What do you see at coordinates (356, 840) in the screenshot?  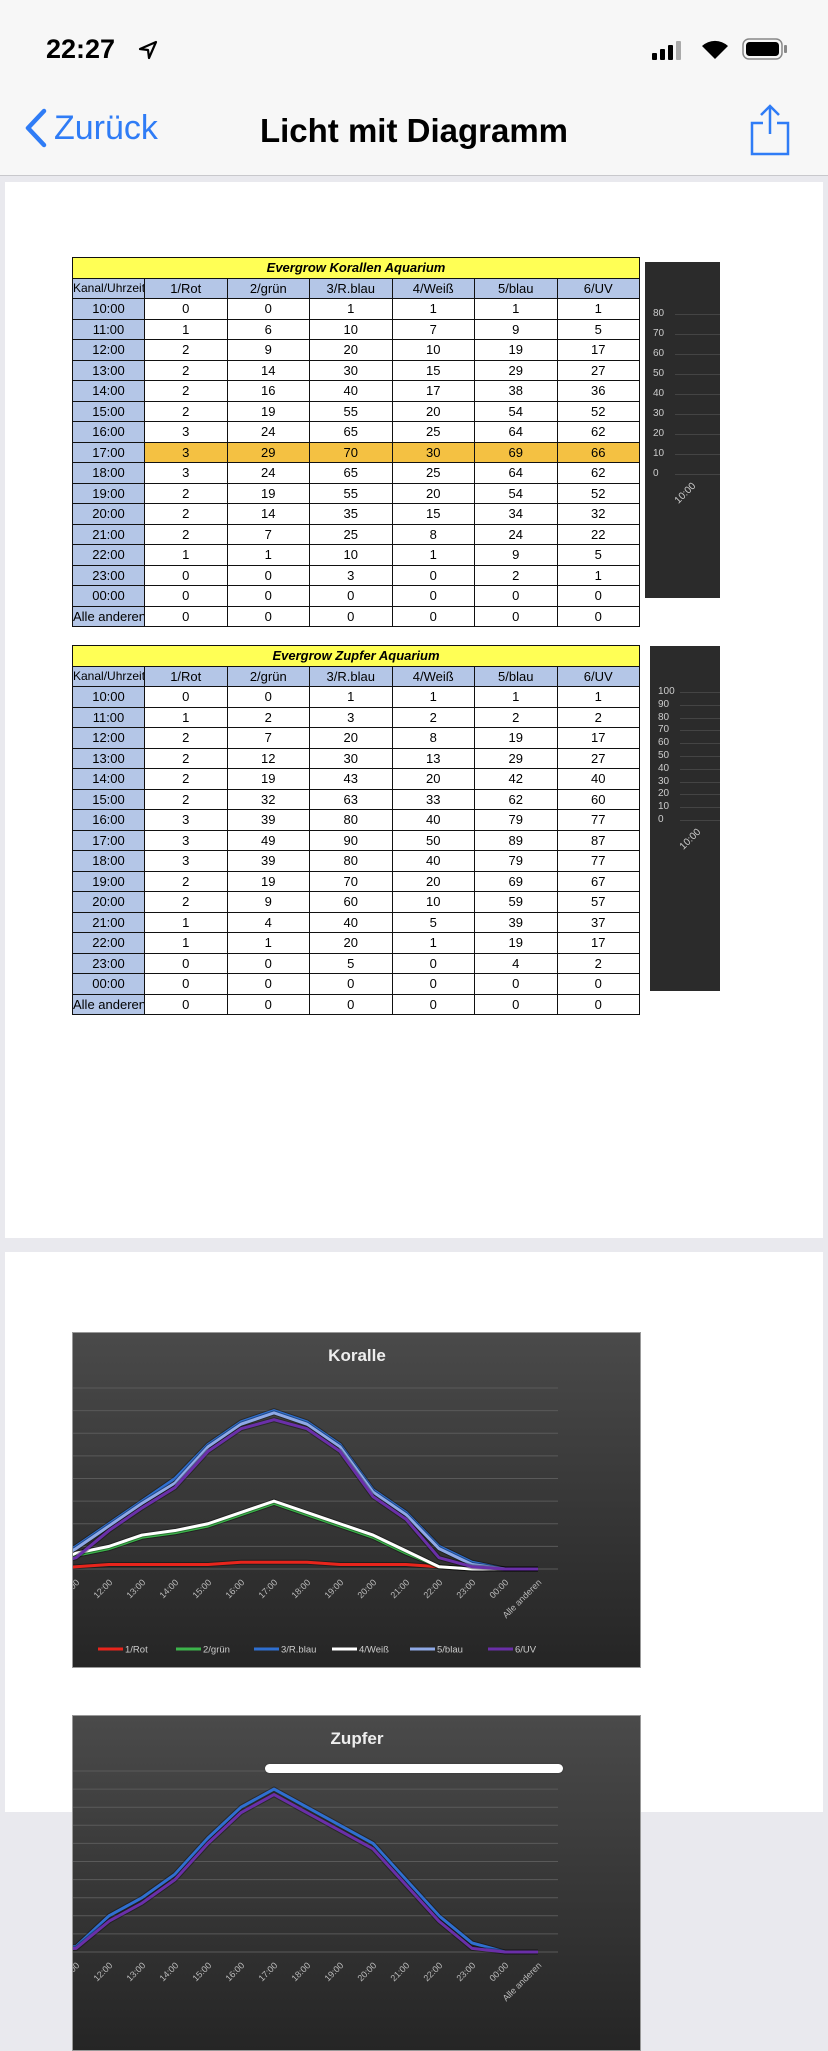 I see `table-row: 17:00 3 49 90 50 89 87` at bounding box center [356, 840].